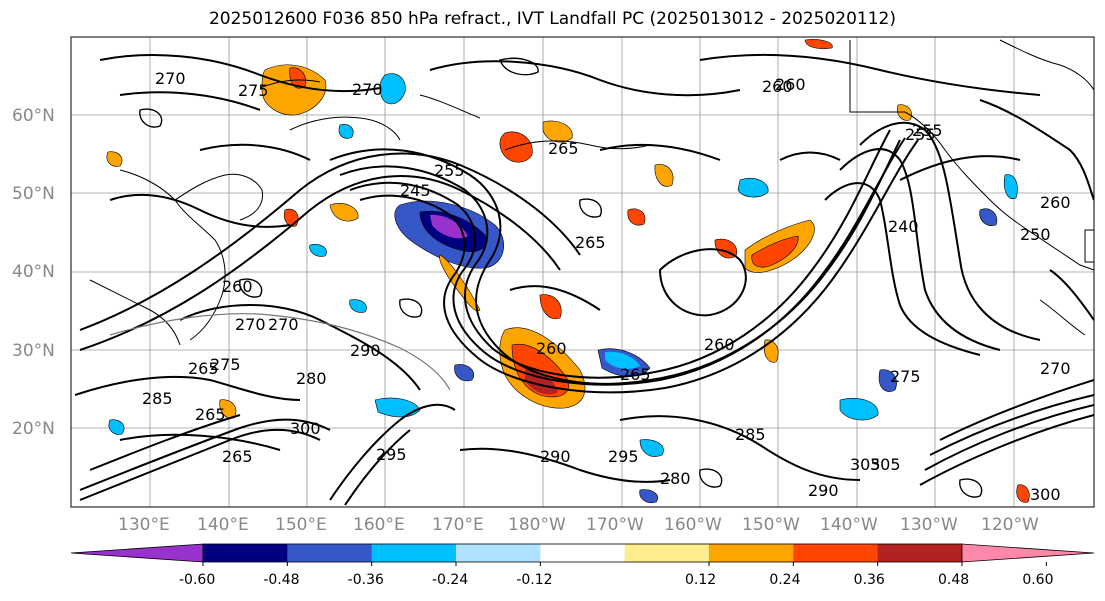 Image resolution: width=1105 pixels, height=601 pixels. What do you see at coordinates (615, 525) in the screenshot?
I see `lon-label: 170°W` at bounding box center [615, 525].